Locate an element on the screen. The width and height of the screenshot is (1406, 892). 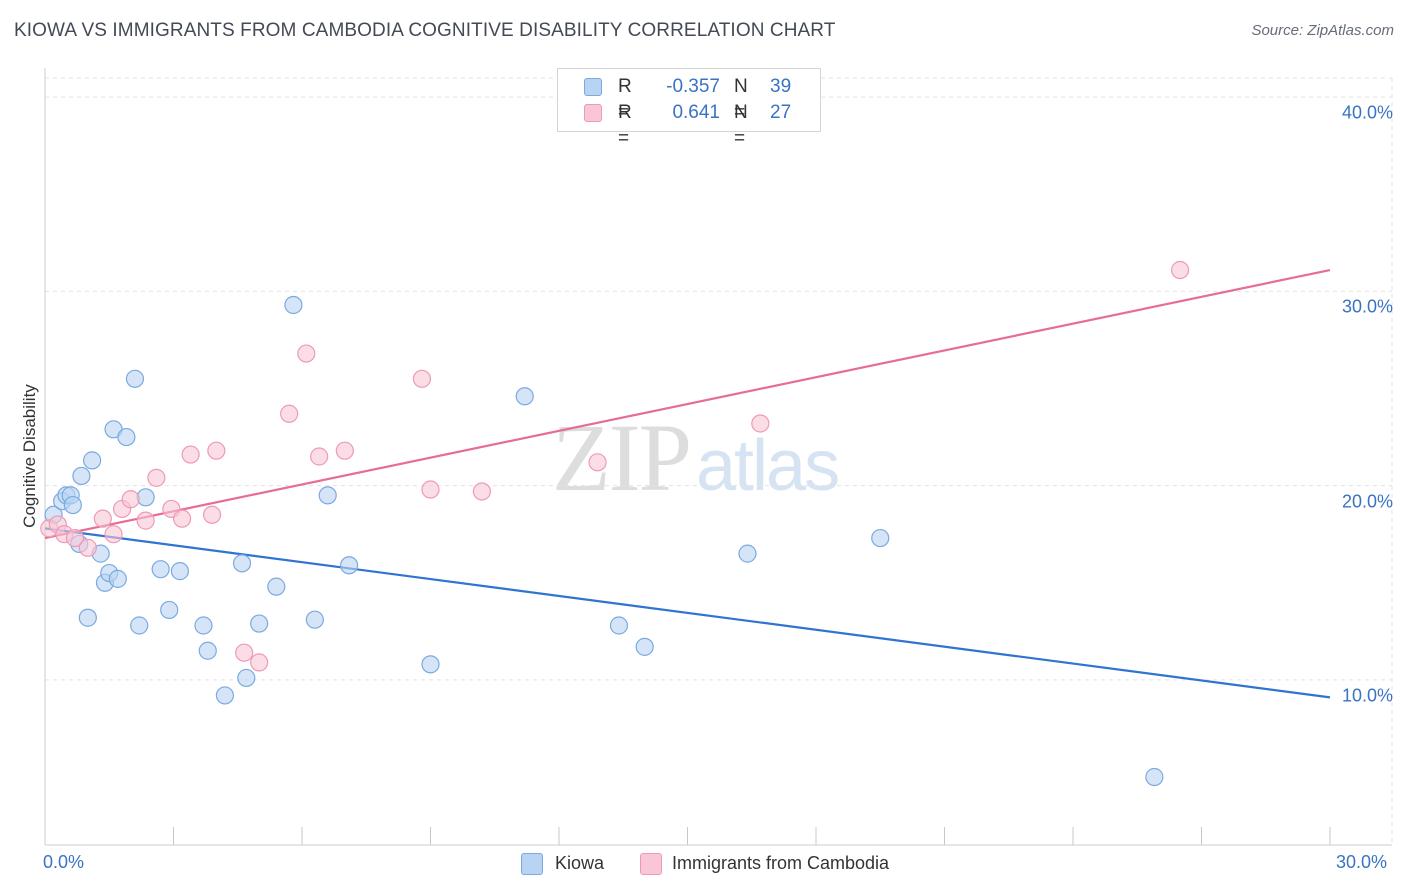
y-tick-label: 20.0% is located at coordinates (1367, 501).